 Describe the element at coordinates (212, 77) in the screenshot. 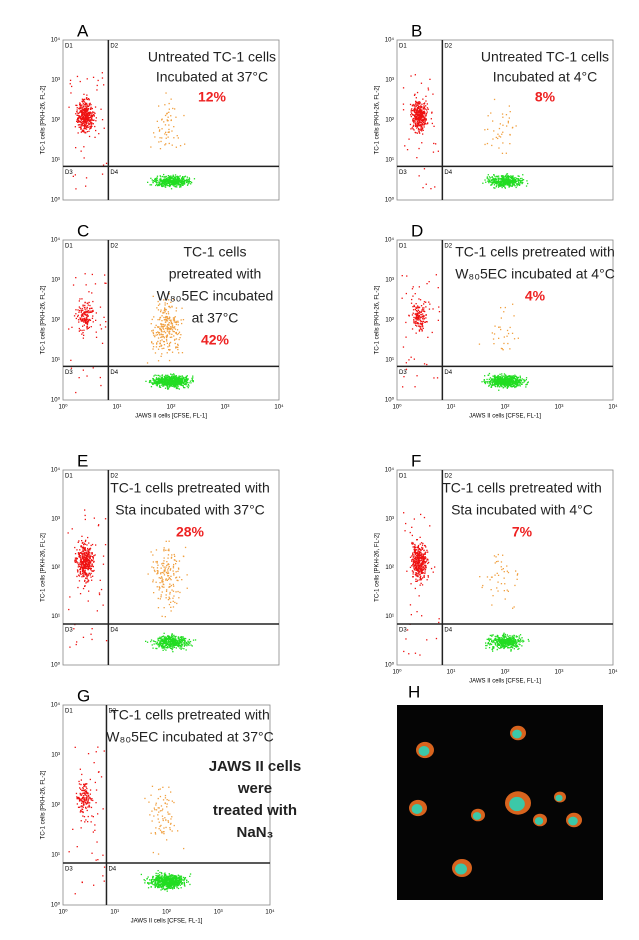

I see `annotation: Incubated at 37°C` at that location.